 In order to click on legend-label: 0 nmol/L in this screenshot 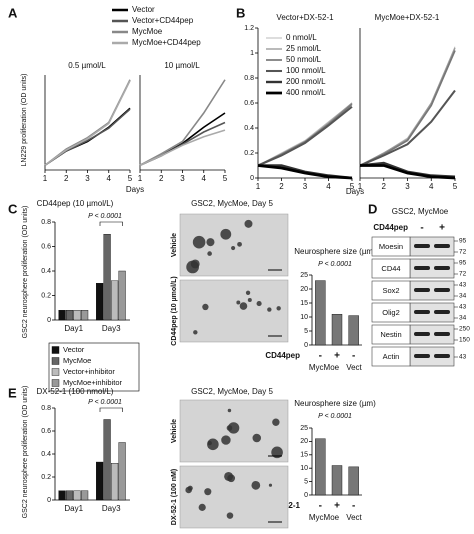, I will do `click(301, 37)`.